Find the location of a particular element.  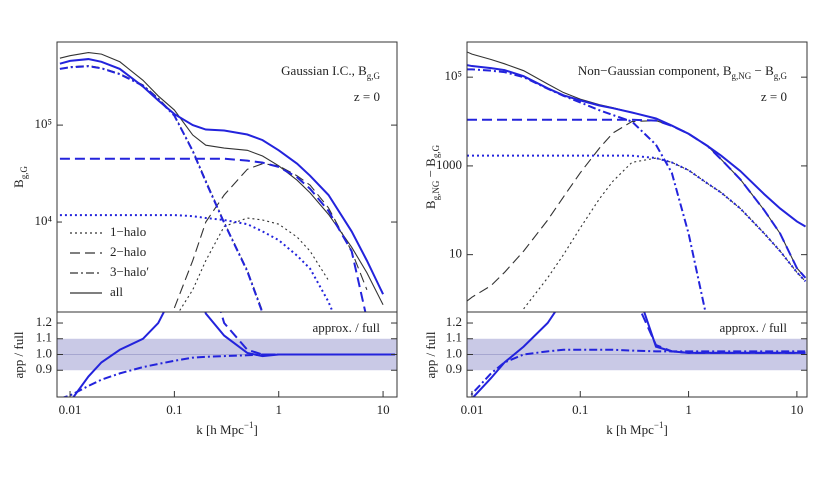

legend-label: all is located at coordinates (116, 291).